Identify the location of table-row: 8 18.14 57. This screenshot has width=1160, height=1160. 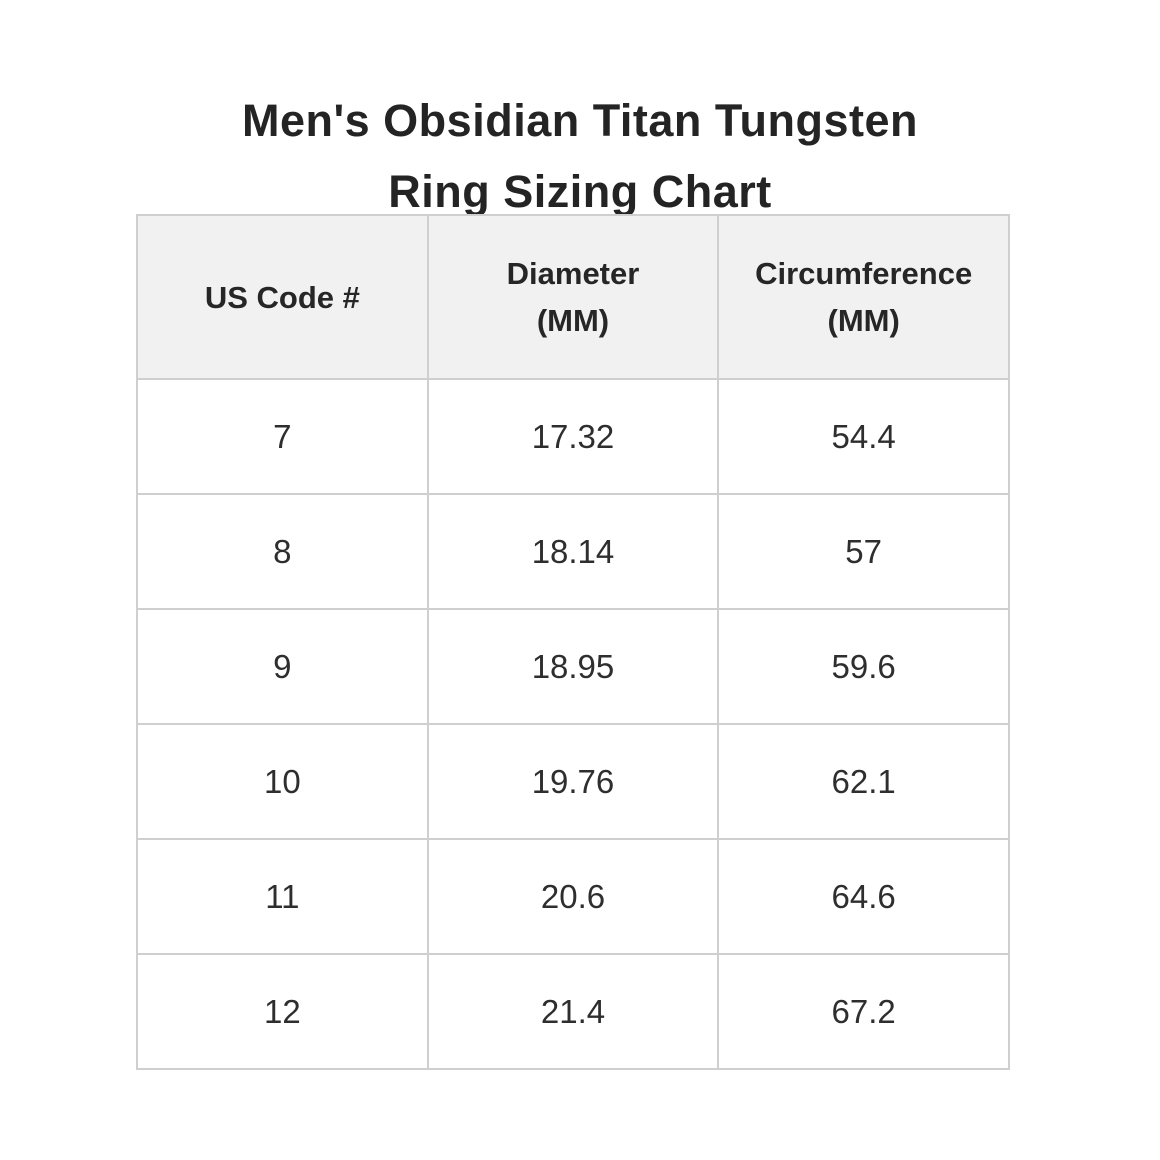
(573, 551).